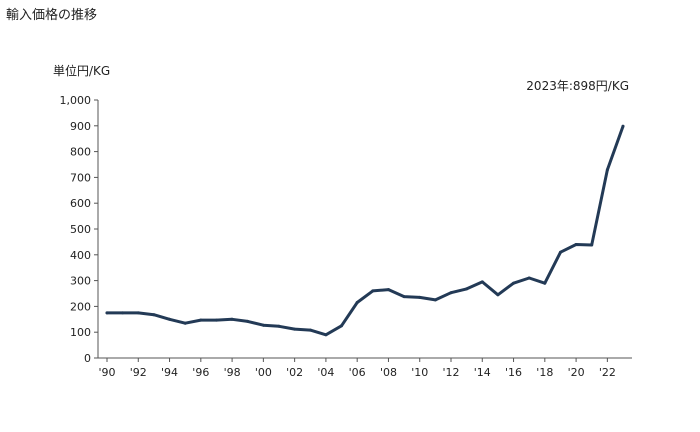 The height and width of the screenshot is (432, 700). I want to click on latest-value-annotation: 2023年:898円/KG, so click(577, 86).